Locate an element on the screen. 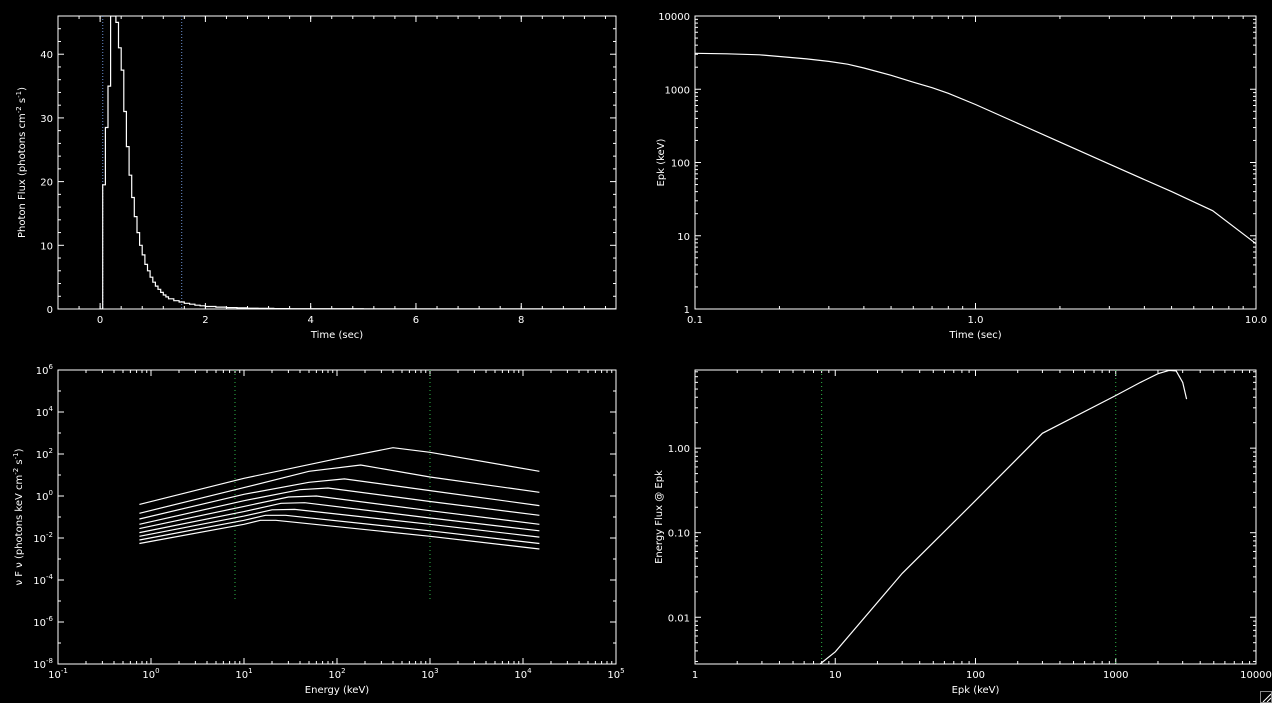  x-tick-exponent: 0 is located at coordinates (157, 671).